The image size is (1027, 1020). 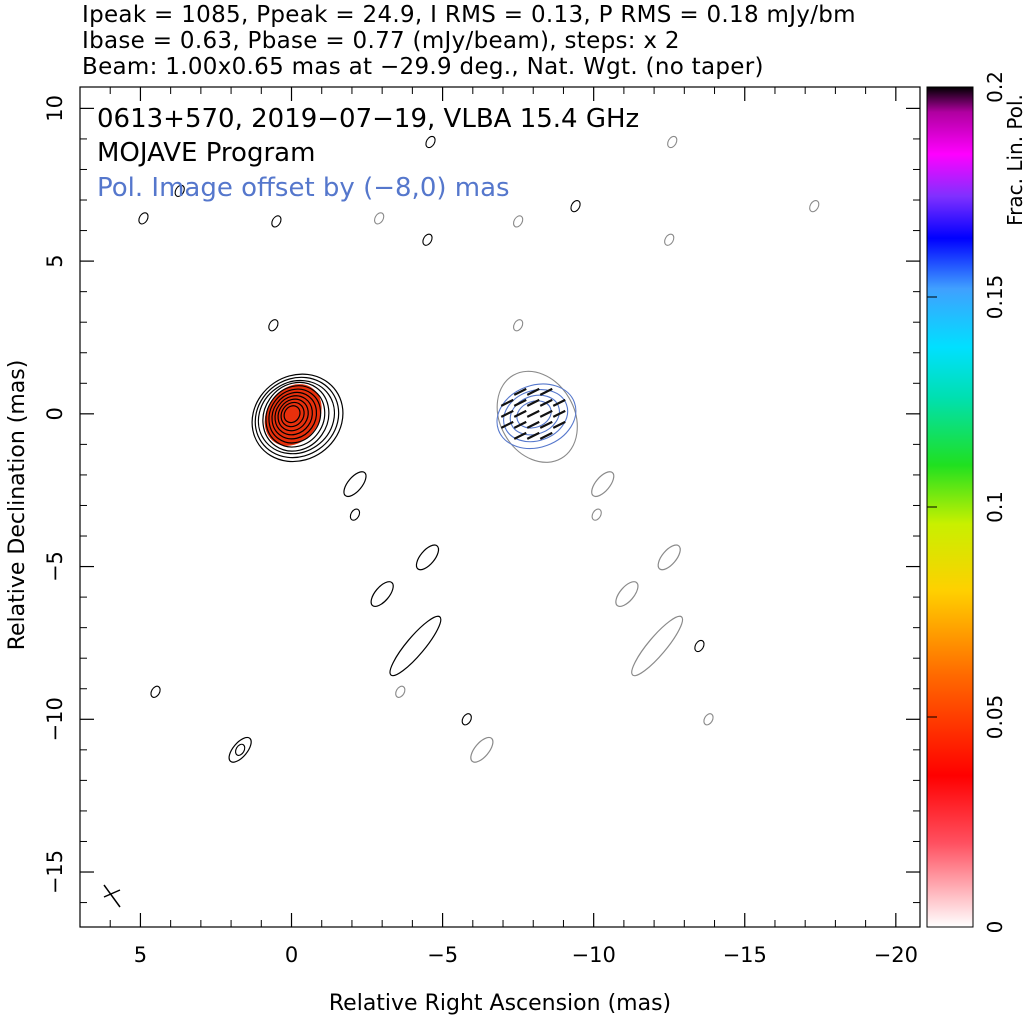 I want to click on y-tick-label: 10, so click(x=55, y=108).